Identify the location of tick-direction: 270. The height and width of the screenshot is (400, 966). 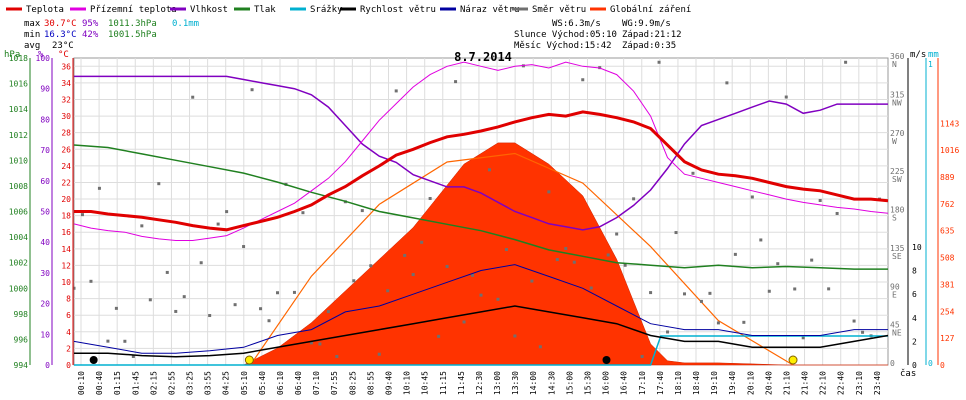
(897, 133).